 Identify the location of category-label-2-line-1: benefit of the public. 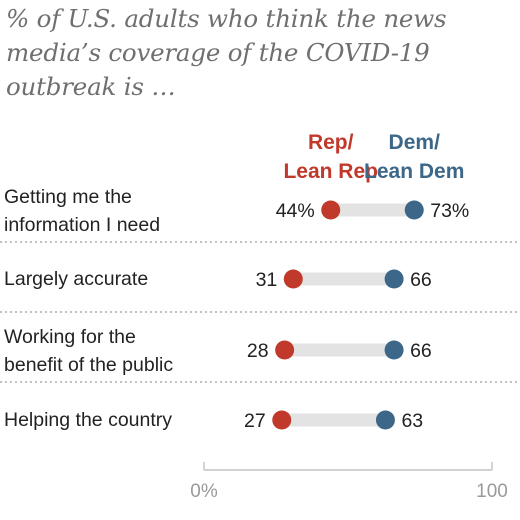
(88, 365).